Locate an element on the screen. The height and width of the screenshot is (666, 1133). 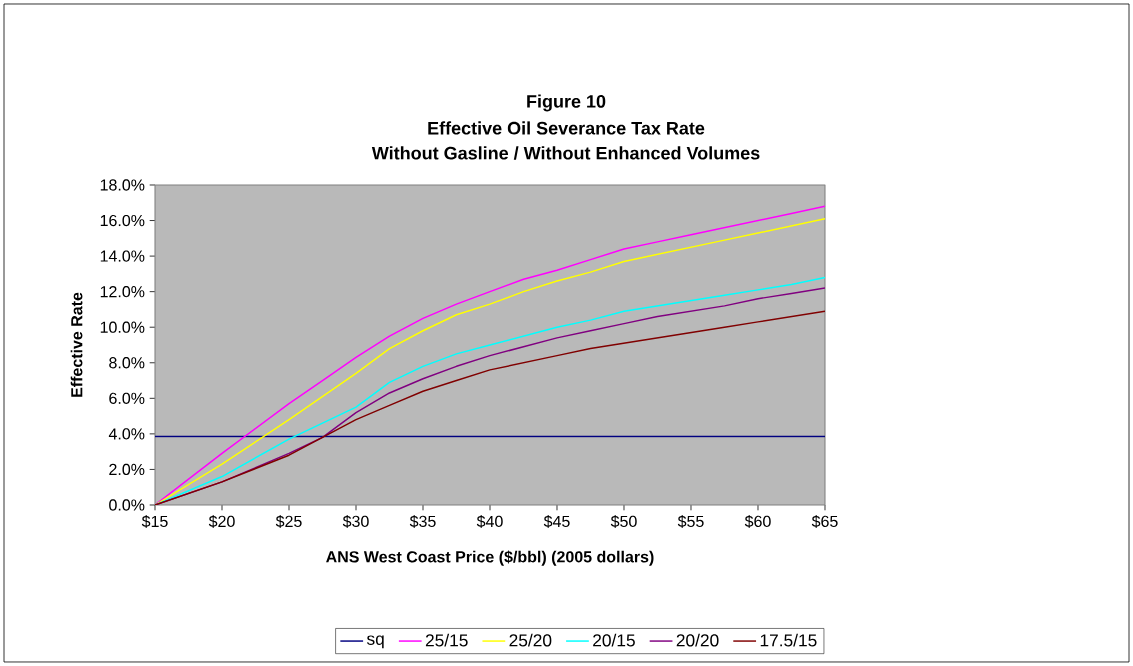
legend-label: 20/20 is located at coordinates (697, 640).